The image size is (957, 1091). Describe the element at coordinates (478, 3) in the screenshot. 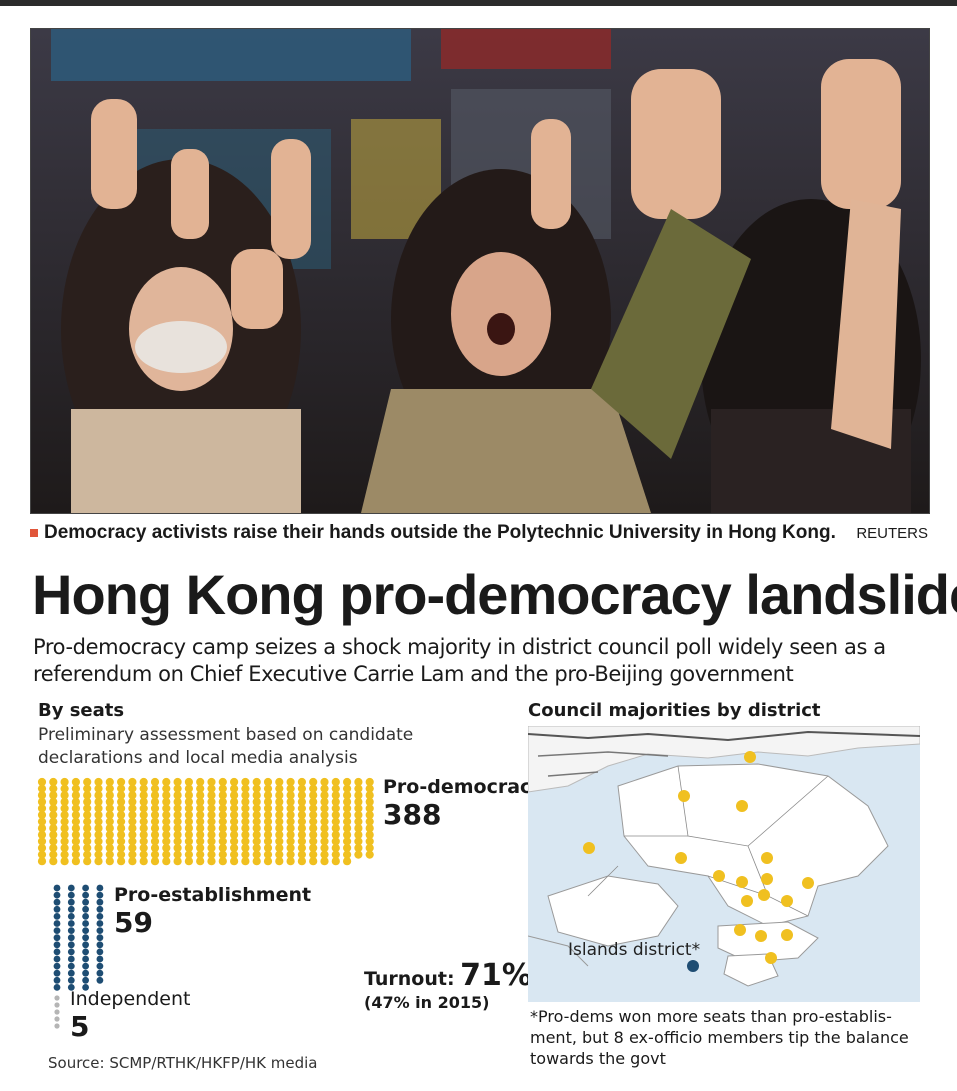

I see `top-rule` at that location.